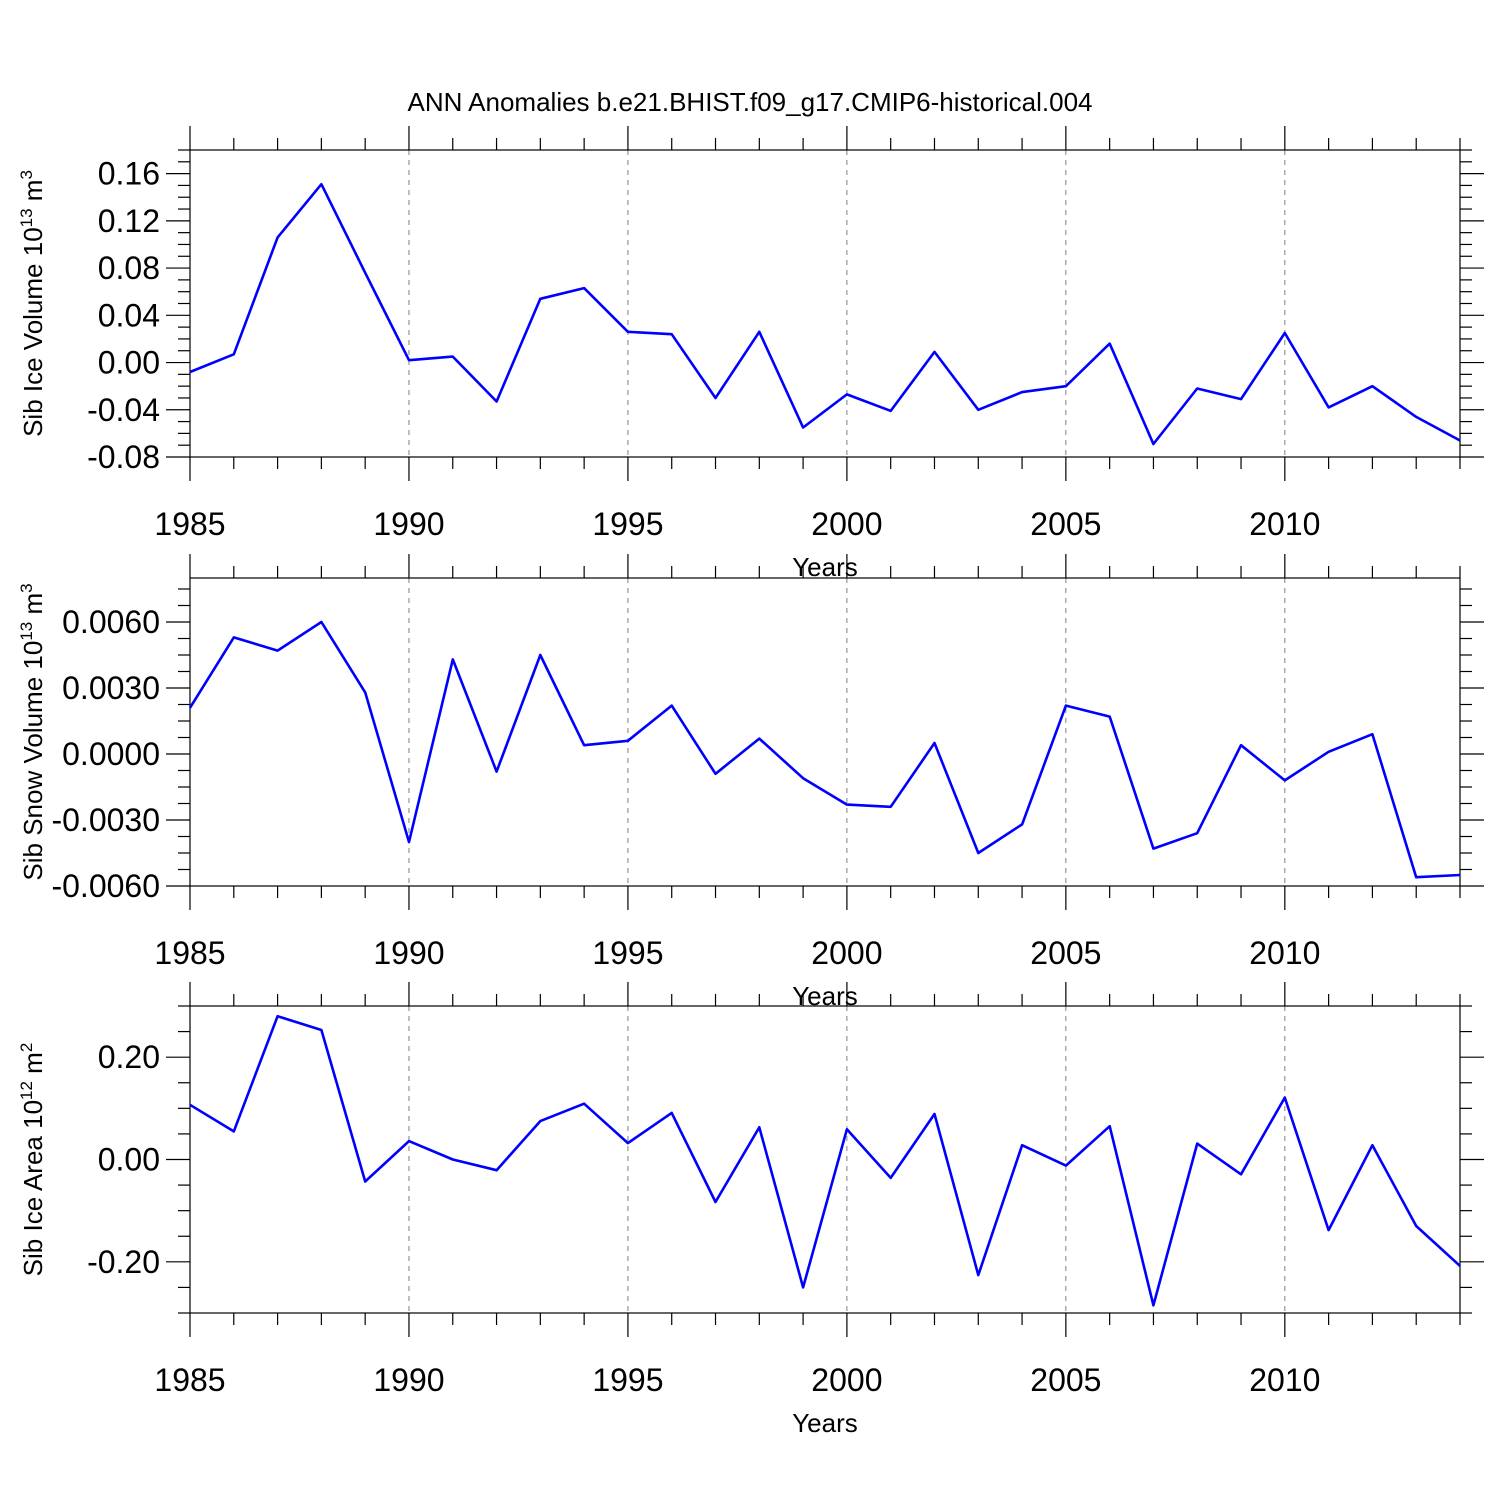 This screenshot has width=1500, height=1500. Describe the element at coordinates (105, 886) in the screenshot. I see `y-tick-label: -0.0060` at that location.